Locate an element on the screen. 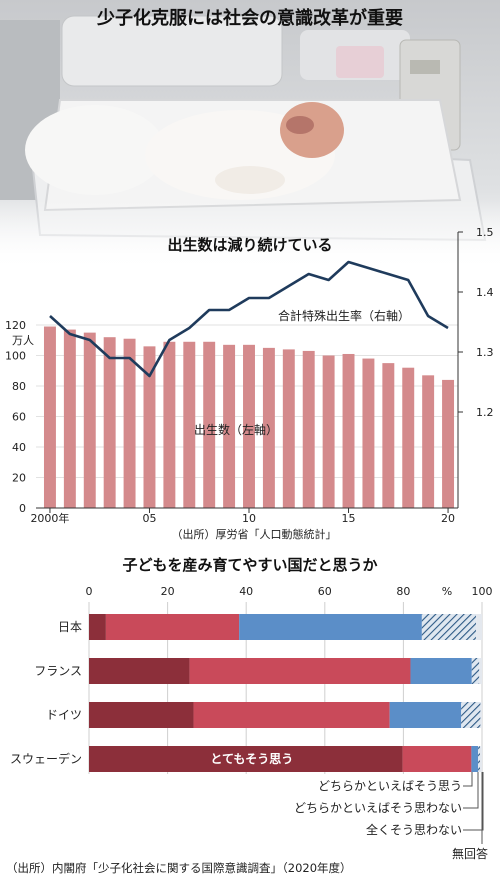 Image resolution: width=500 pixels, height=884 pixels. left-tick-label: 100 is located at coordinates (15, 356).